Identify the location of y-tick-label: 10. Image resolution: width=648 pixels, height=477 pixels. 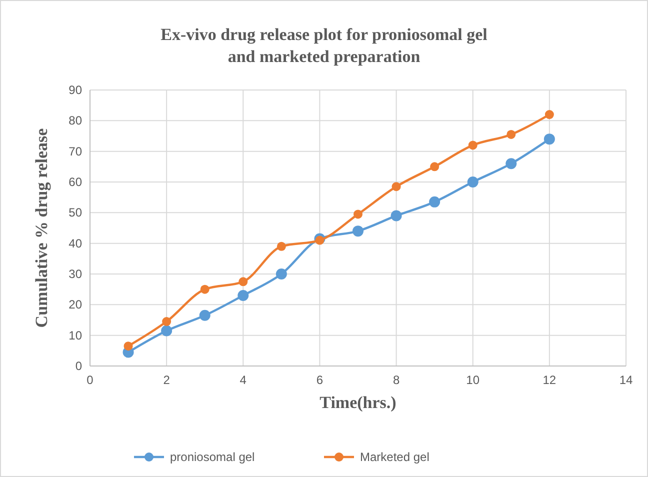
(75, 335).